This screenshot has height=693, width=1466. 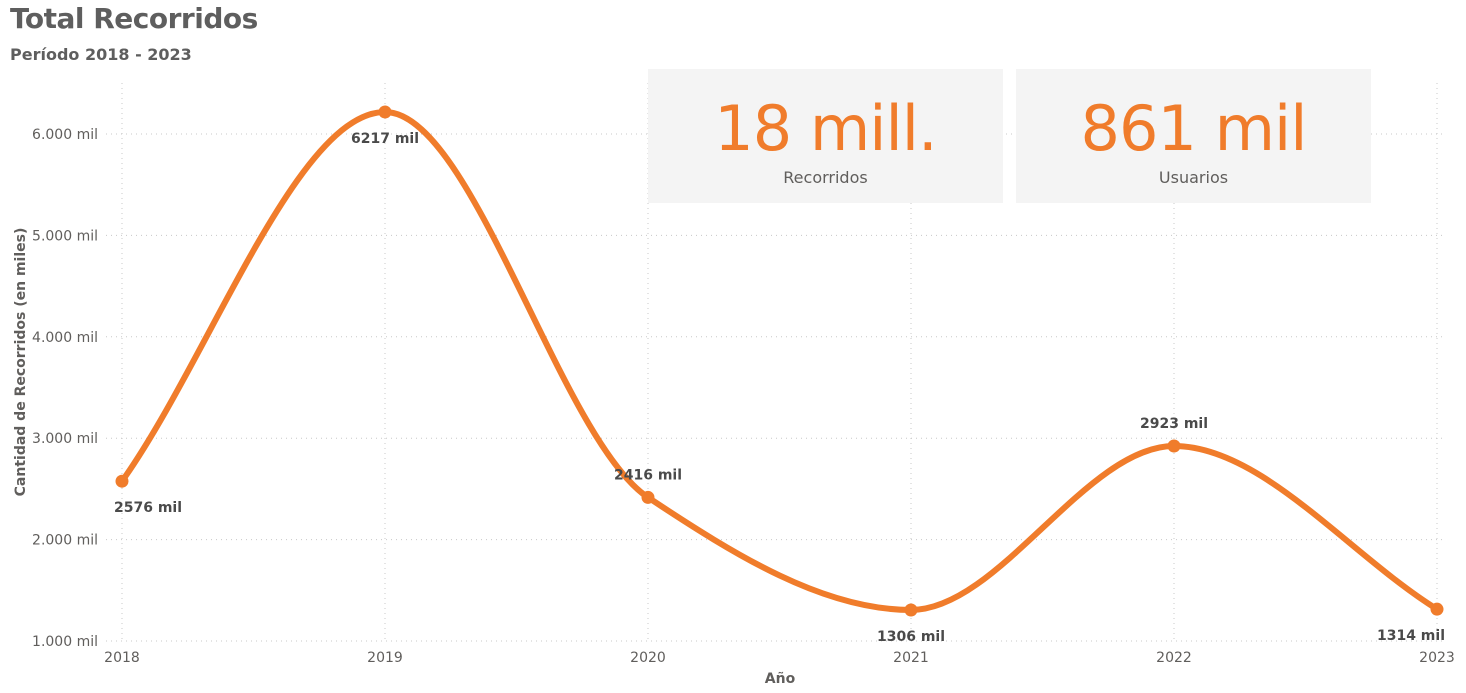 I want to click on kpi-card-recorridos: 18 mill. Recorridos, so click(x=825, y=136).